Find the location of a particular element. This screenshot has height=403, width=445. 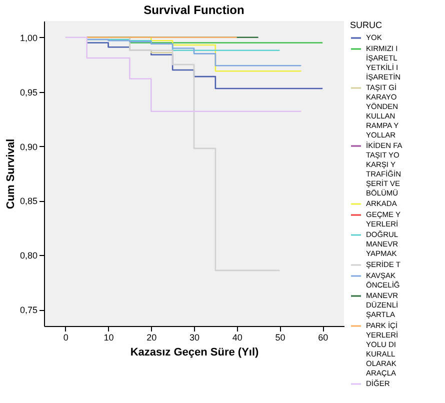

x-tick-label: 60 is located at coordinates (323, 337).